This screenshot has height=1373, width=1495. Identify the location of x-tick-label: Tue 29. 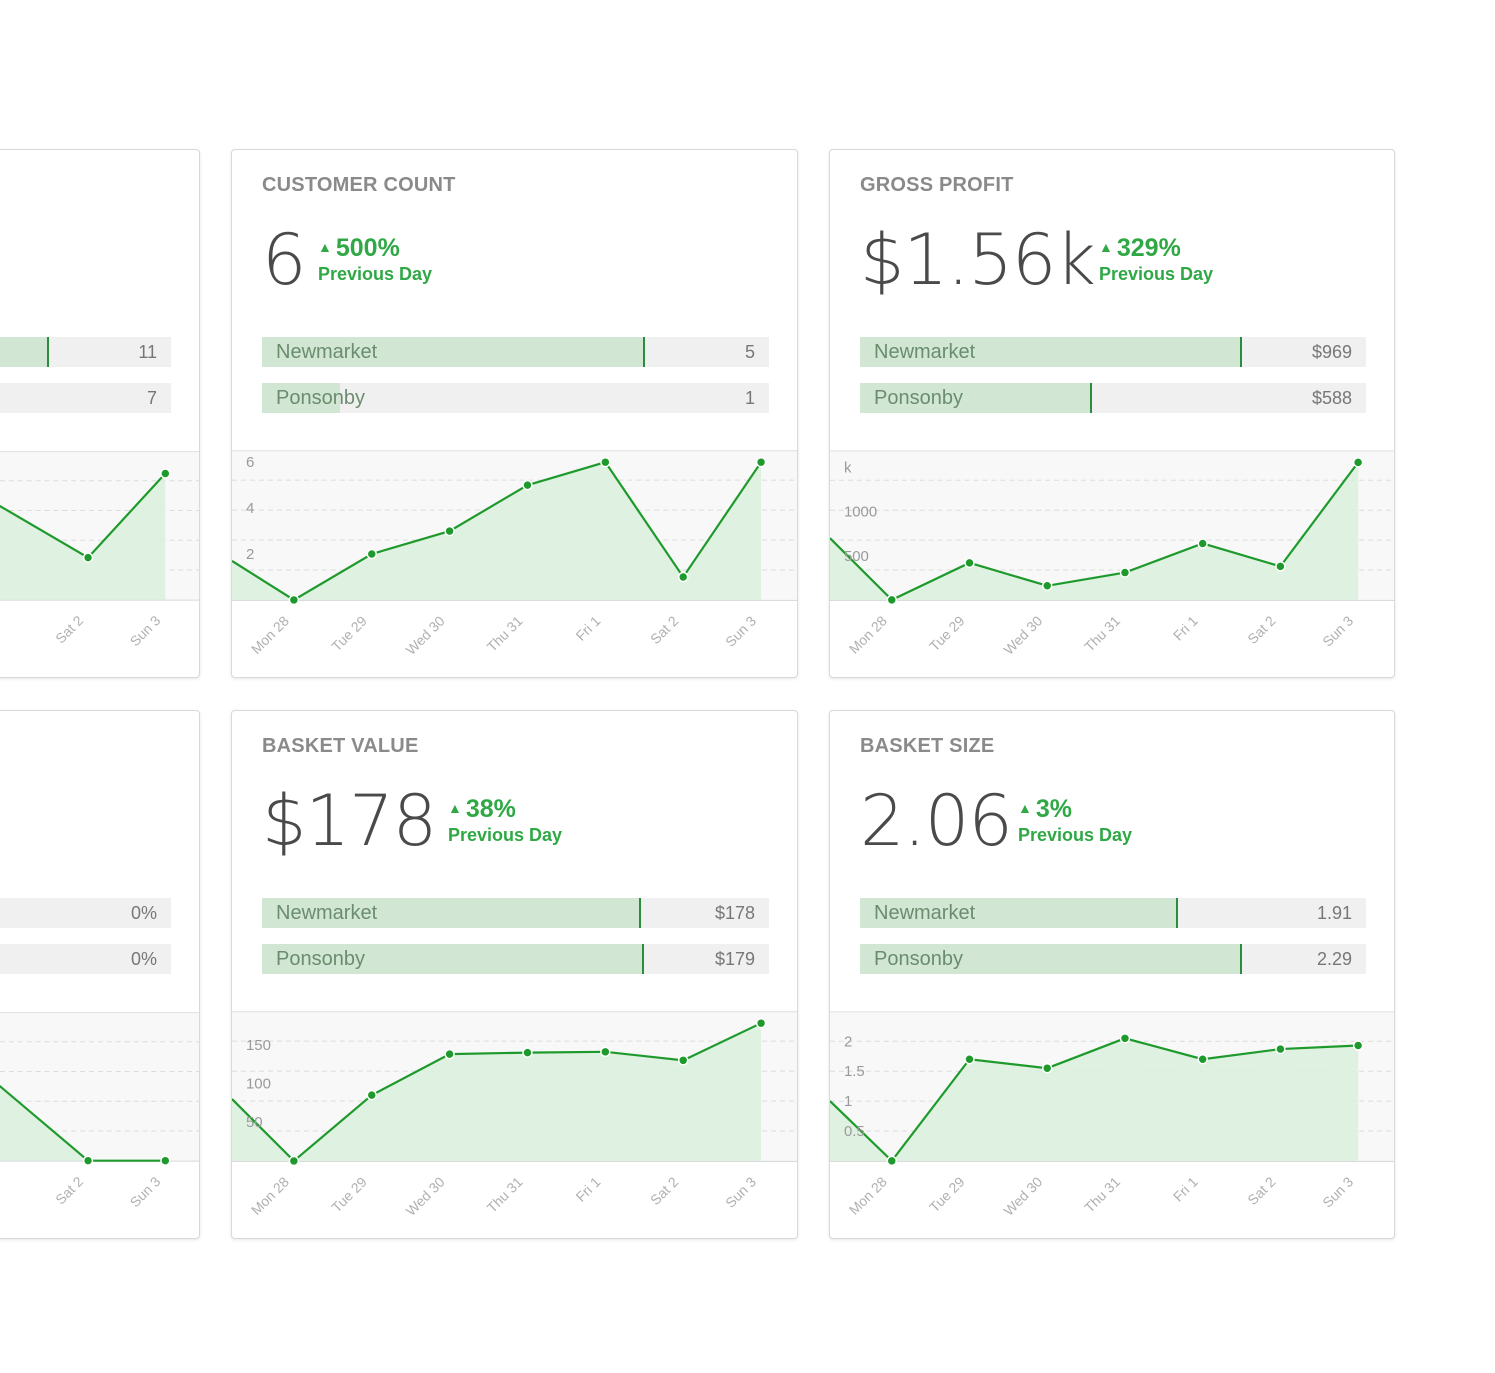
(349, 634).